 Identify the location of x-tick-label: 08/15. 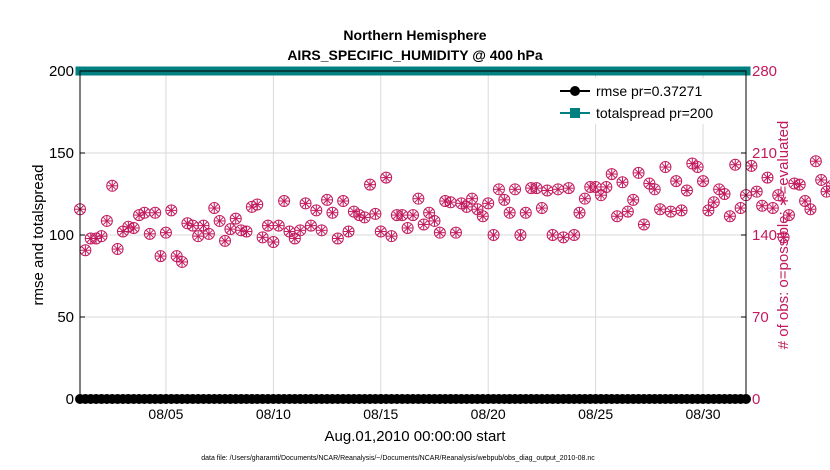
(380, 414).